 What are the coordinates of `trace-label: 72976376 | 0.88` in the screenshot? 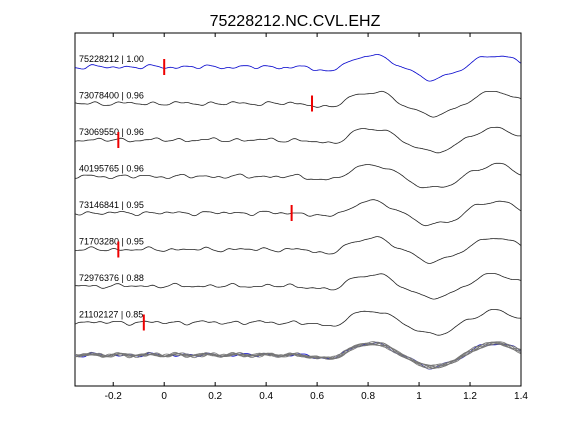 It's located at (111, 278).